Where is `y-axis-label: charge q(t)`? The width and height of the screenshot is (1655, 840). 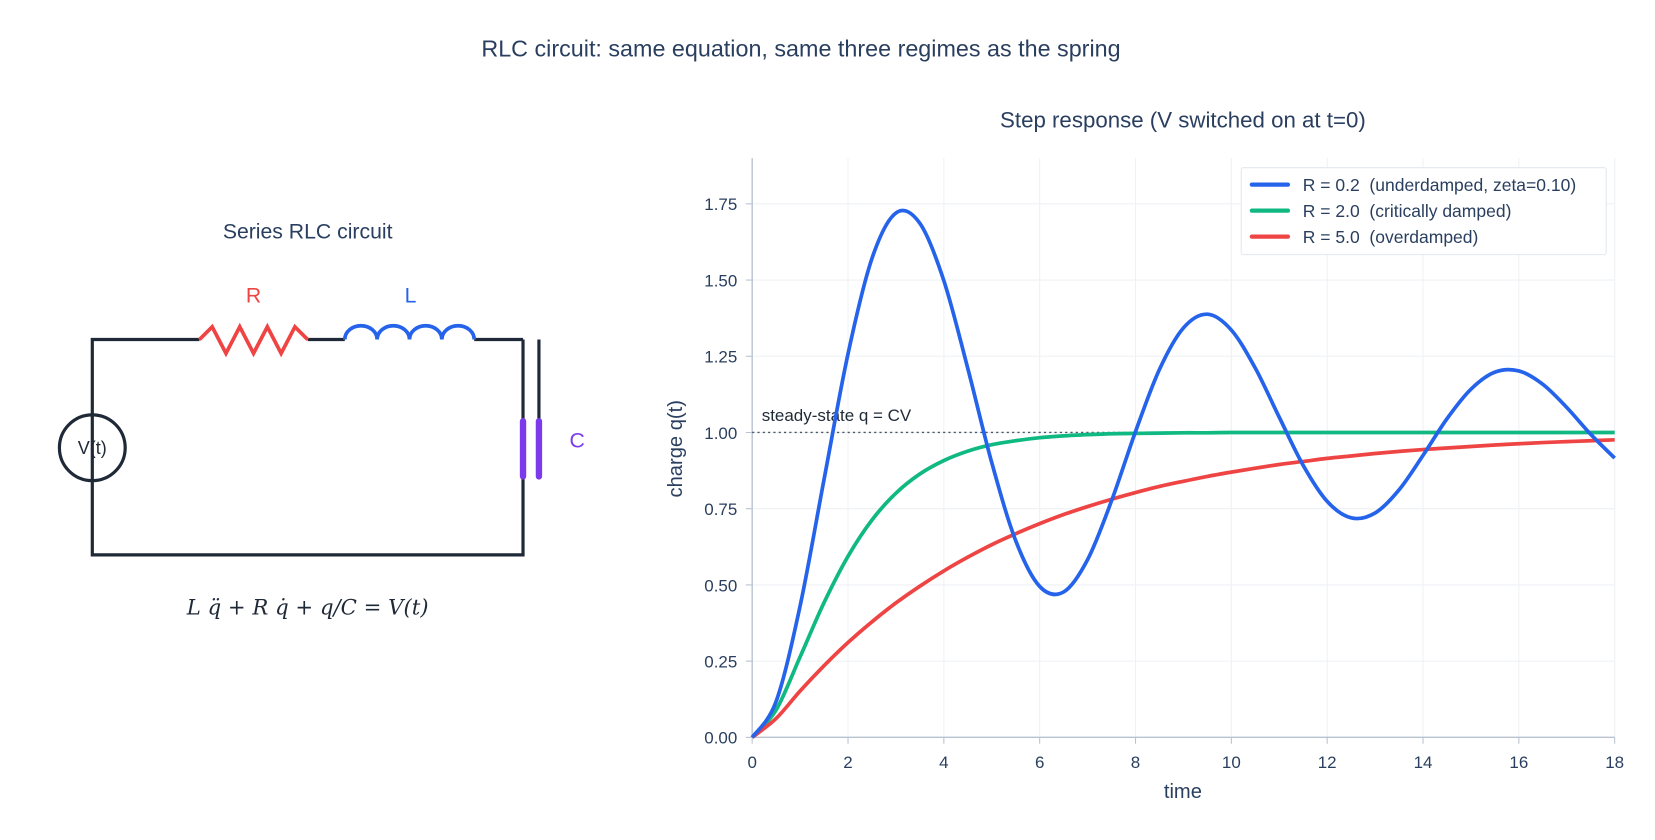 y-axis-label: charge q(t) is located at coordinates (676, 448).